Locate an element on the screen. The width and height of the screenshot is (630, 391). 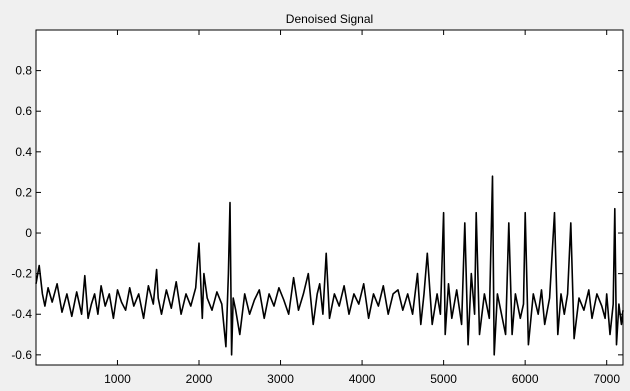
y-tick-label: -0.4 is located at coordinates (21, 314).